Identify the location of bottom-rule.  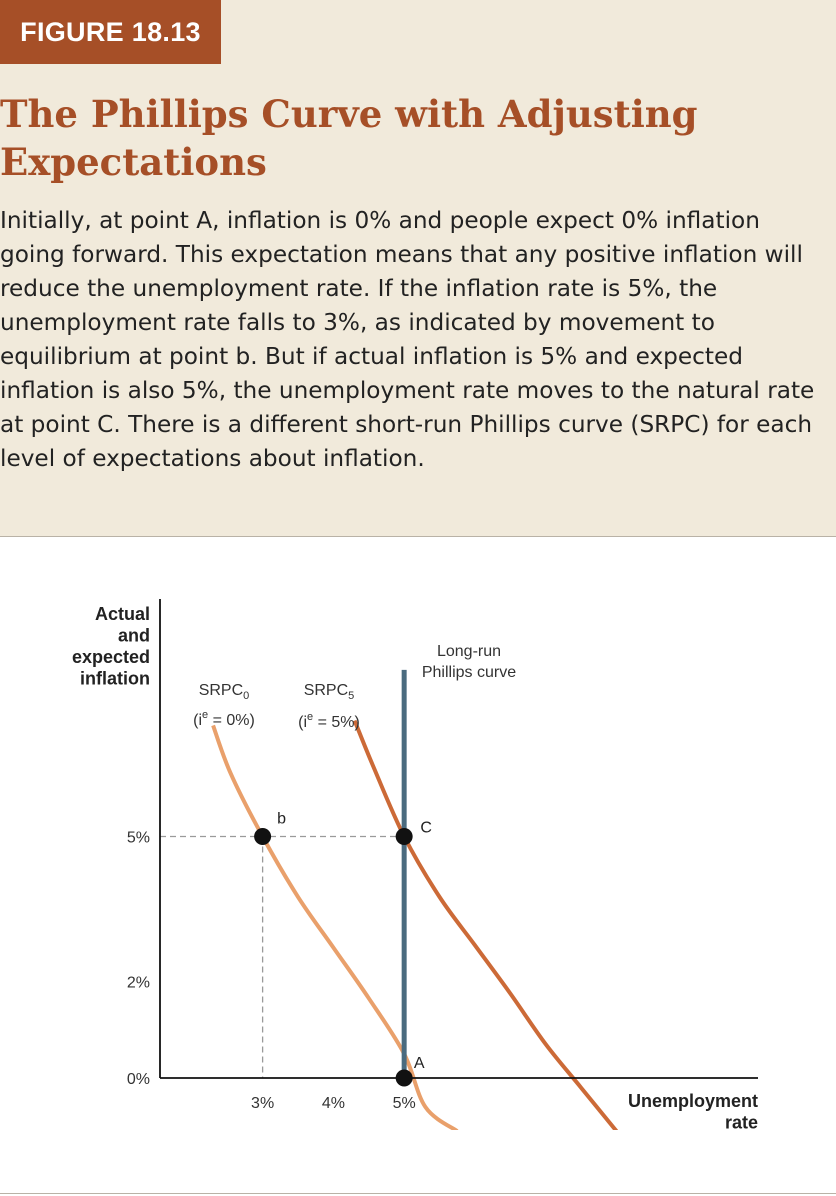
(418, 1193).